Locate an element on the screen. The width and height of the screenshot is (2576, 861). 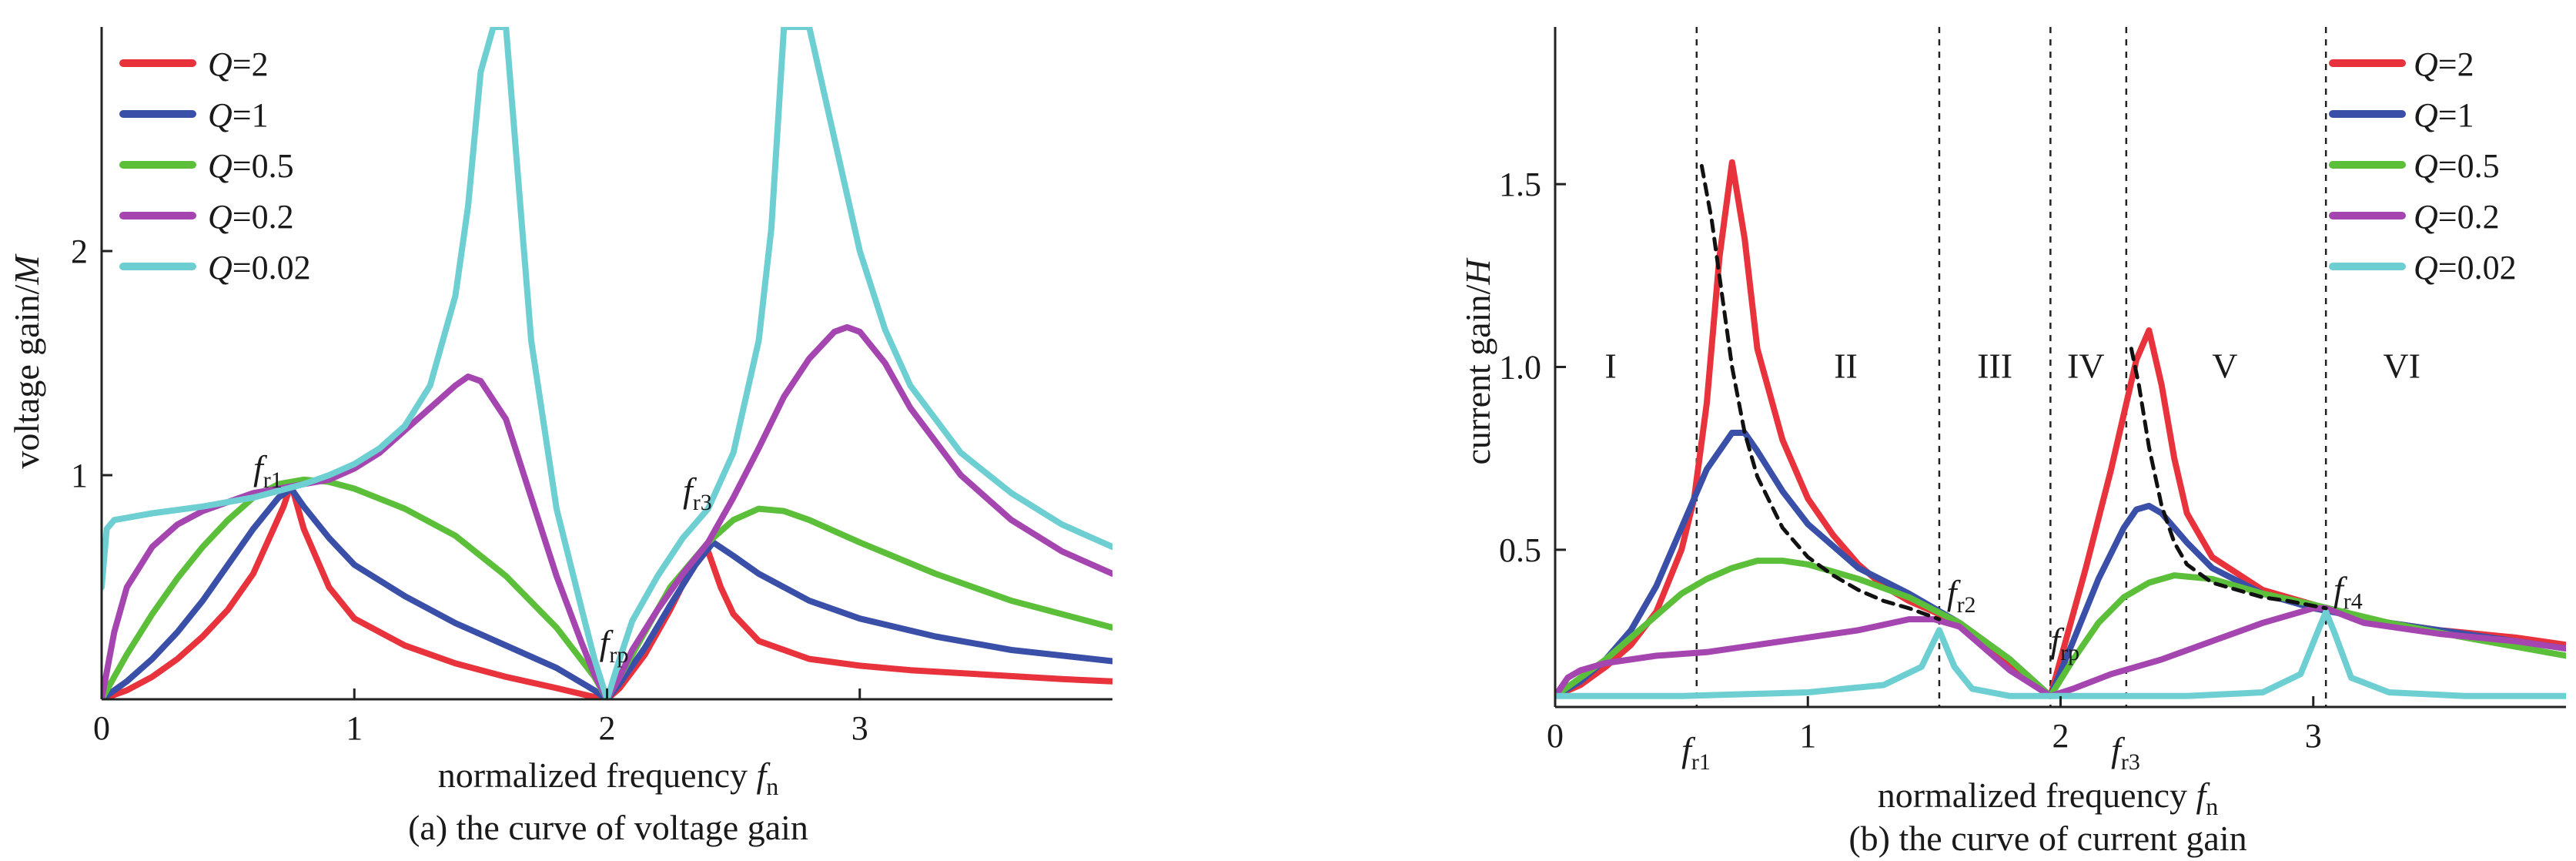
y-tick-label: 1.5 is located at coordinates (1520, 184).